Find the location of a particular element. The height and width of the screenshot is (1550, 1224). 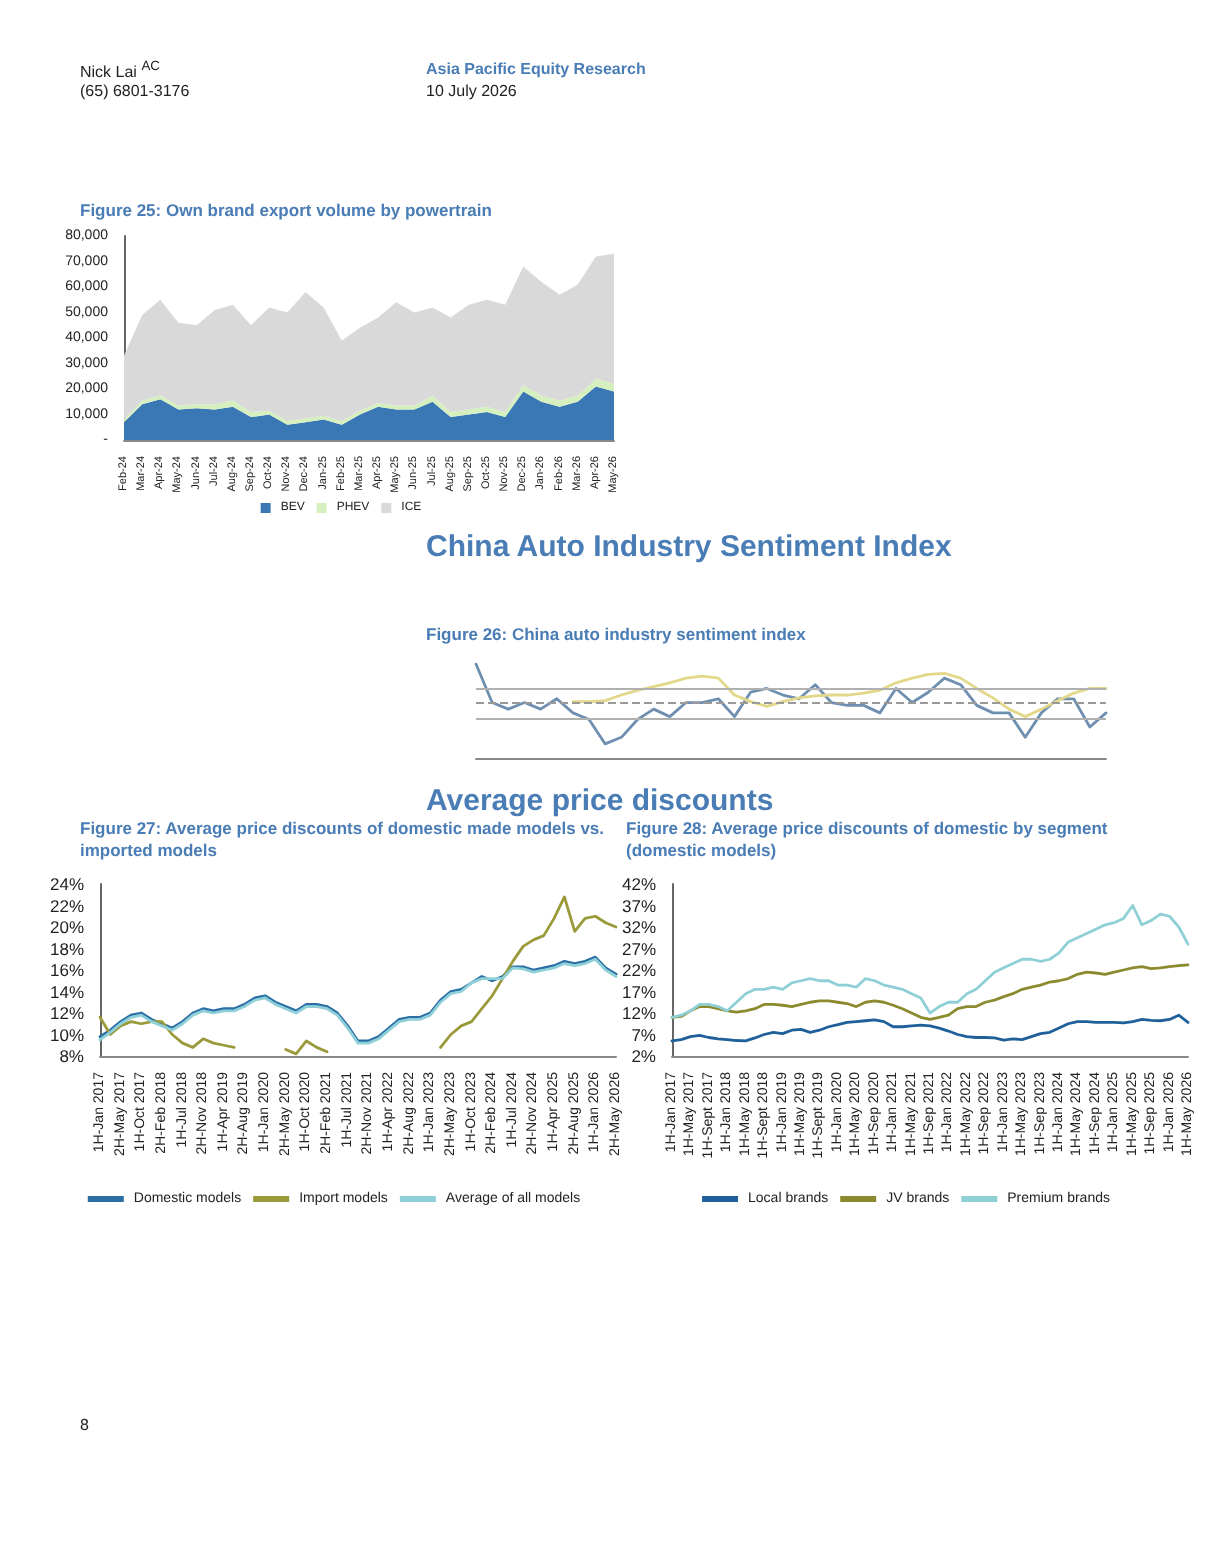

y-tick-label: 2% is located at coordinates (644, 1056).